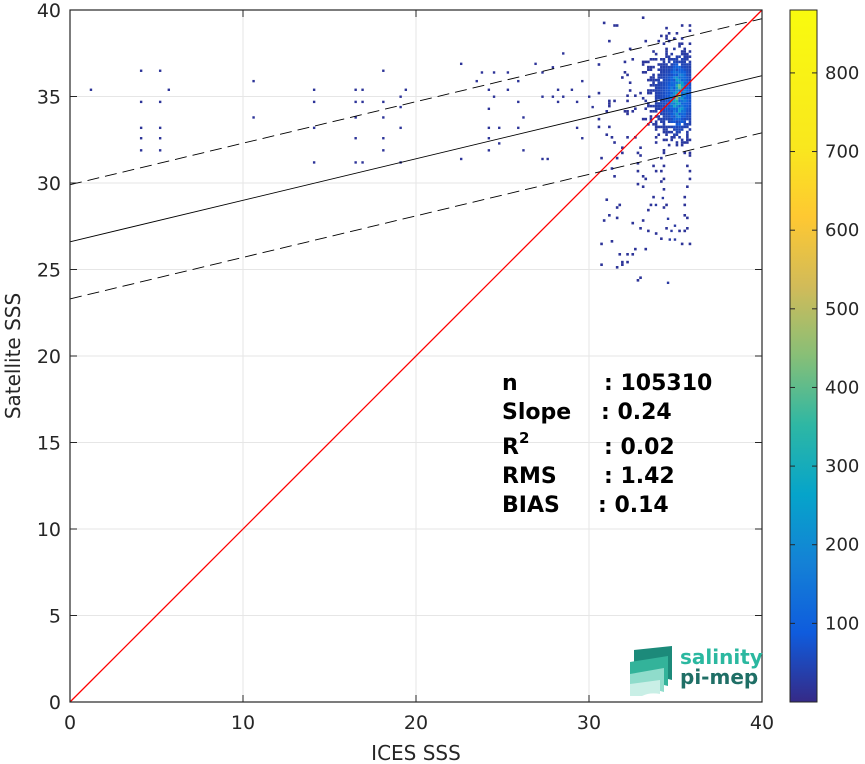 The width and height of the screenshot is (865, 764). I want to click on y-tick-label: 10, so click(49, 530).